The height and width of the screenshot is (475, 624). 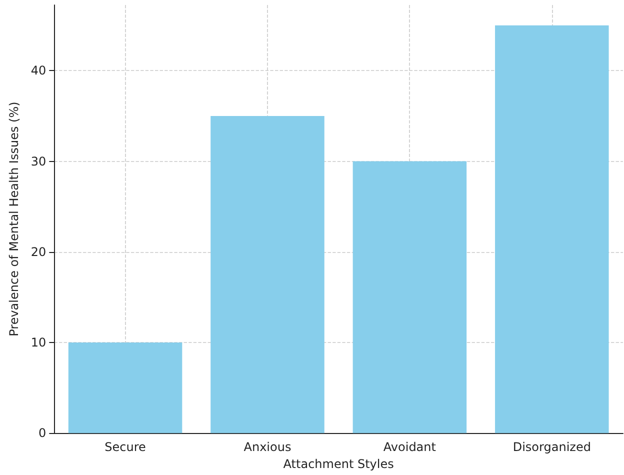 I want to click on x-tick-label: Anxious, so click(x=268, y=447).